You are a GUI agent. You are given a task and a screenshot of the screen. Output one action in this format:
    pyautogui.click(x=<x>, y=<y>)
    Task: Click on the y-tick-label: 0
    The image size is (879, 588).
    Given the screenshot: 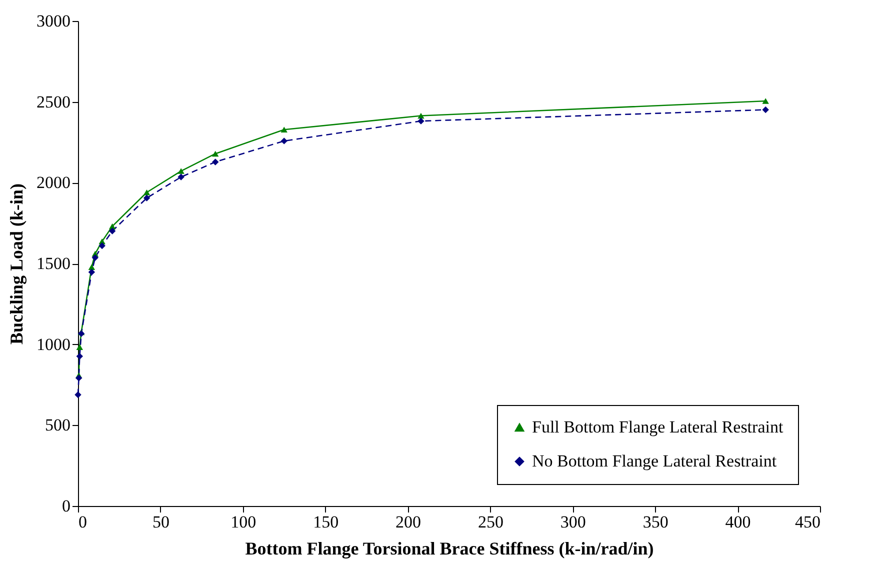 What is the action you would take?
    pyautogui.click(x=66, y=506)
    